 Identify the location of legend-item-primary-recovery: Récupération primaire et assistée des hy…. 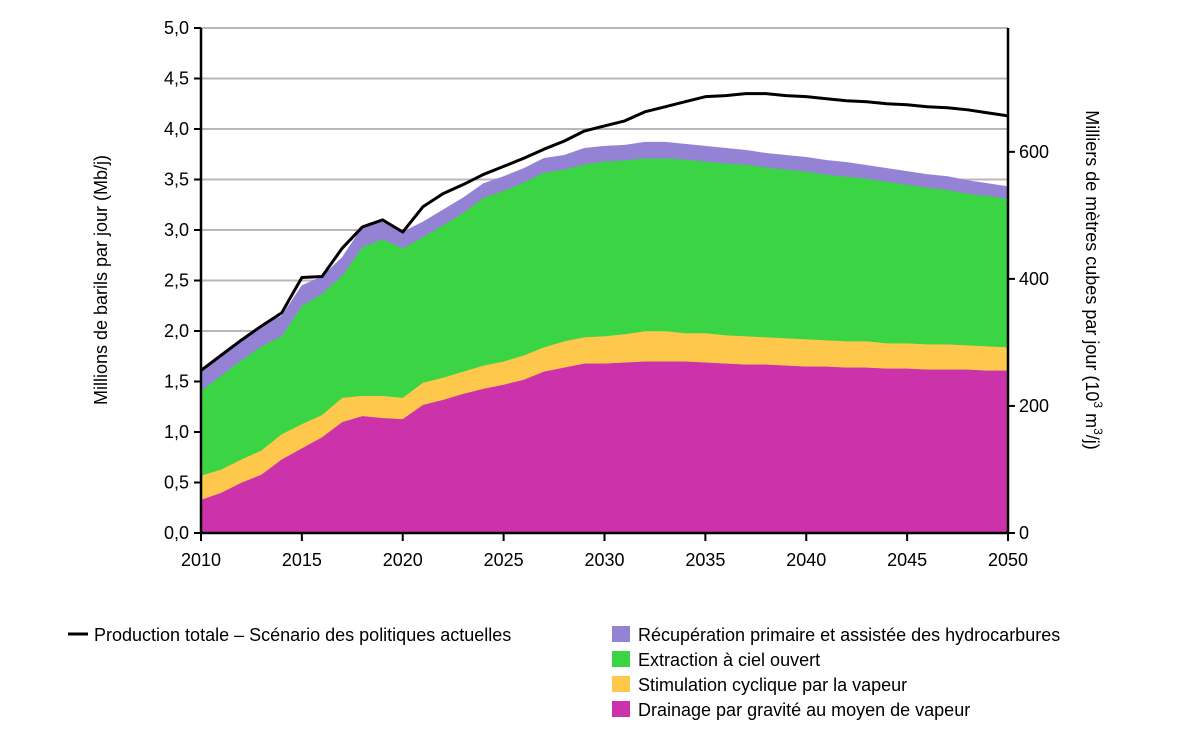
(836, 635).